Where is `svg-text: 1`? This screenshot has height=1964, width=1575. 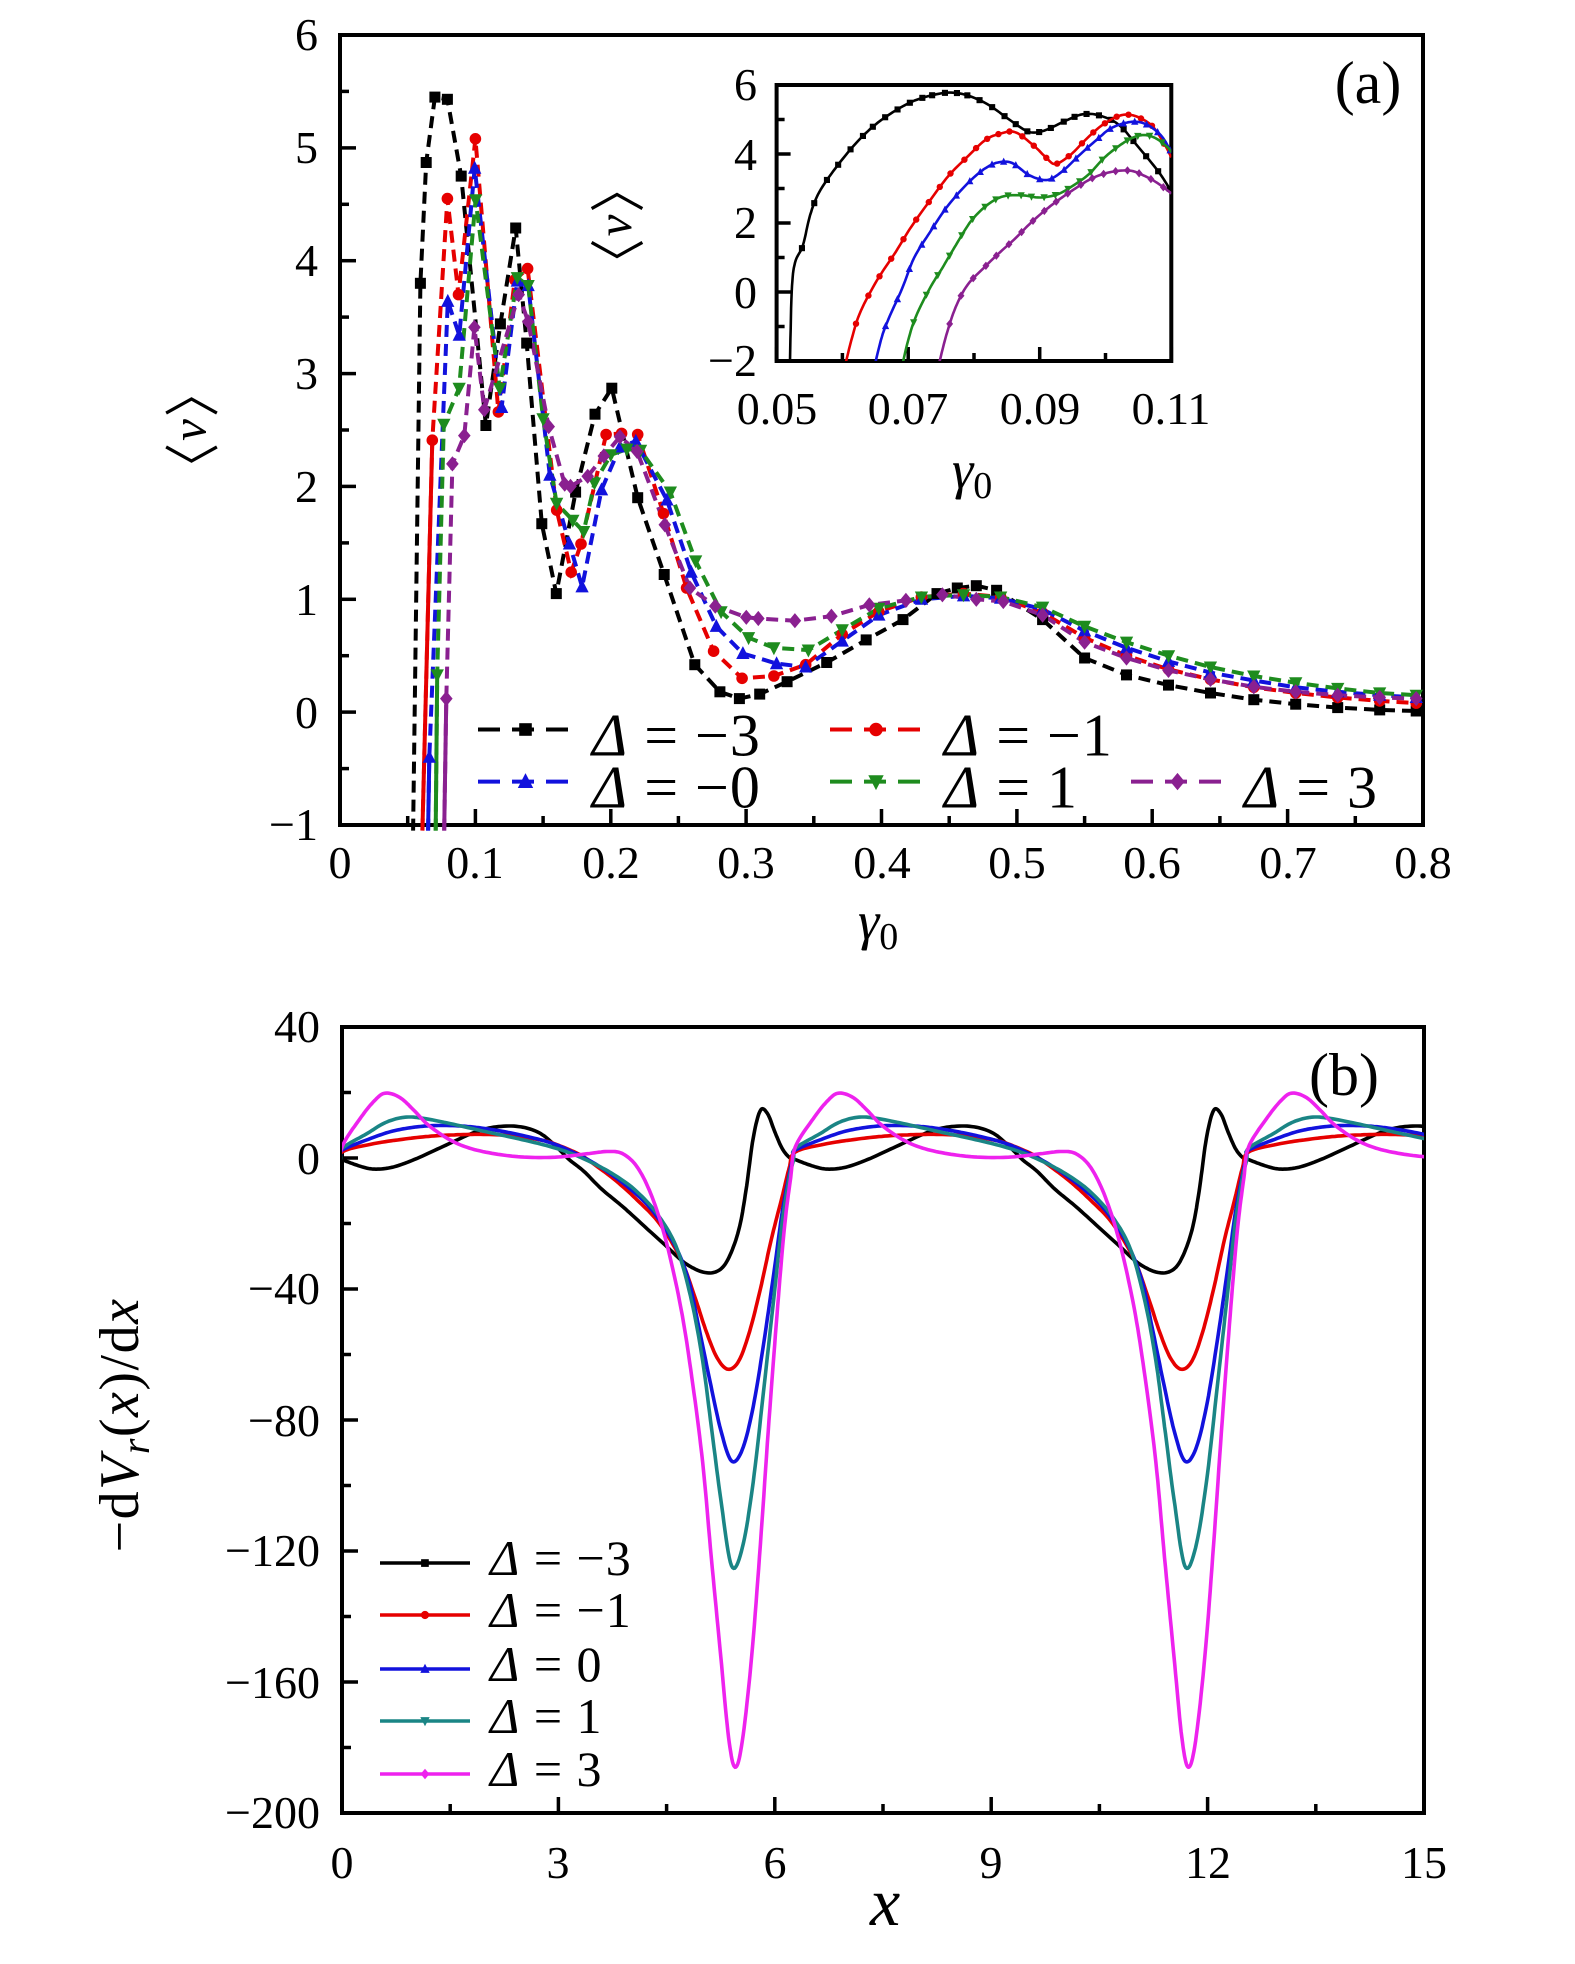 svg-text: 1 is located at coordinates (306, 599).